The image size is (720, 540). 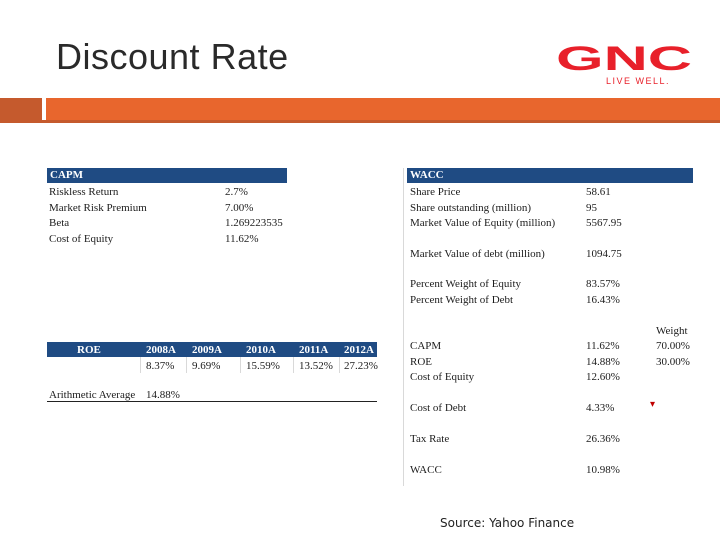 I want to click on accent-underline, so click(x=360, y=121).